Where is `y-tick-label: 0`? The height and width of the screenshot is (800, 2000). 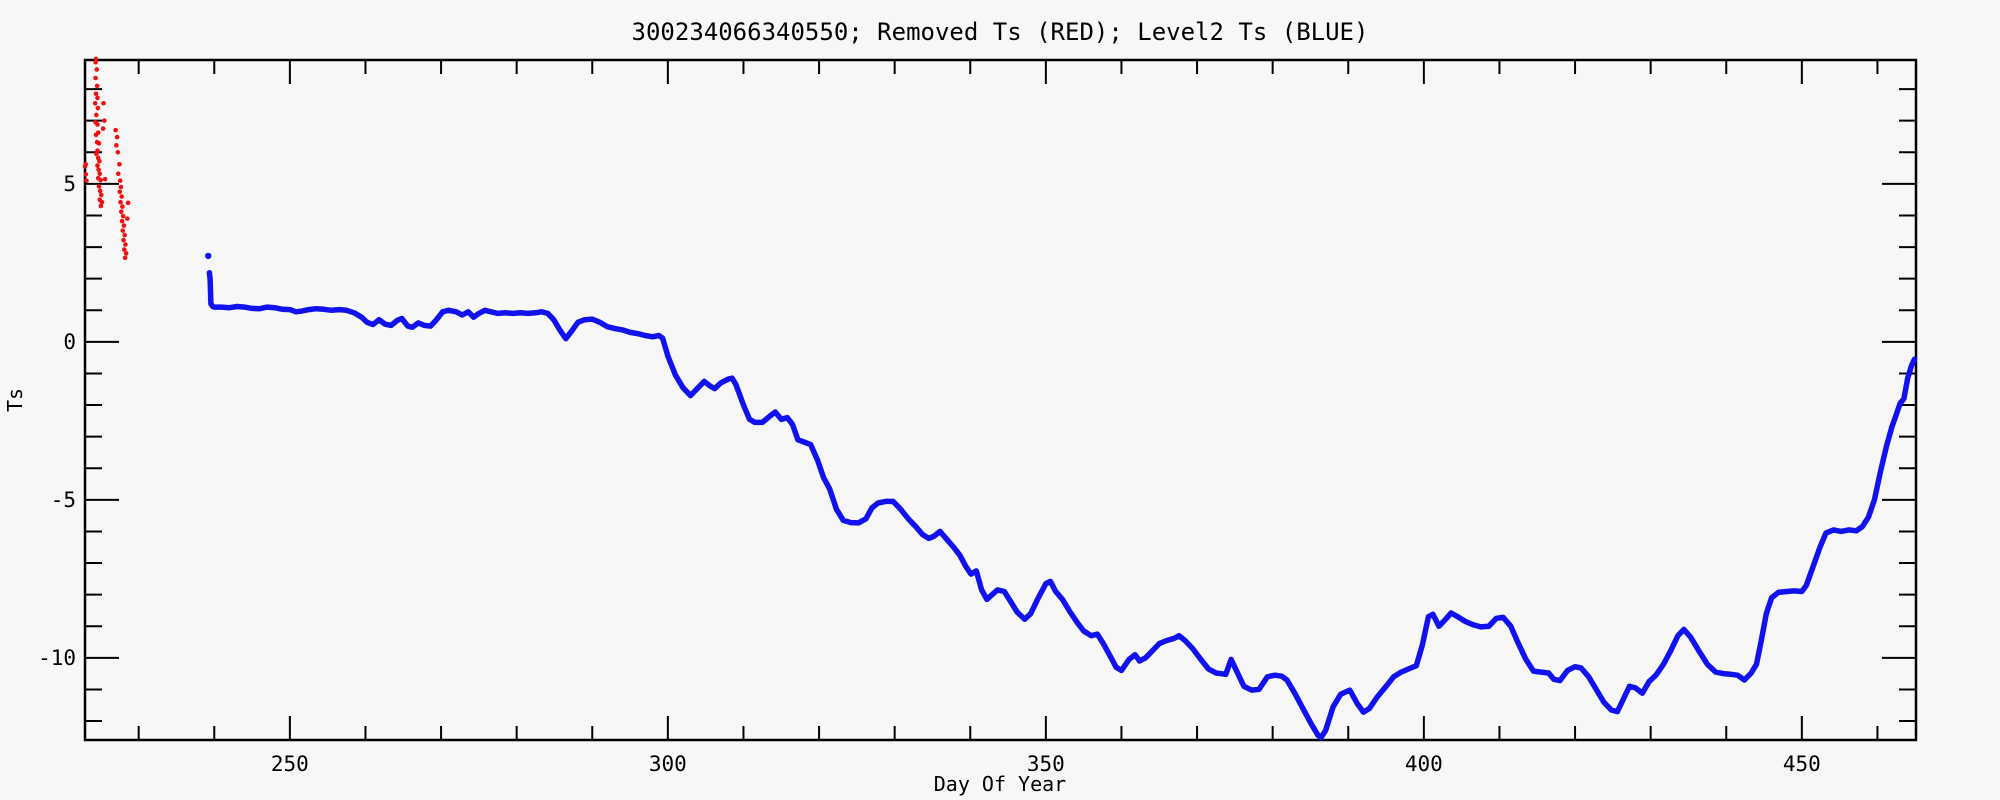
y-tick-label: 0 is located at coordinates (69, 342).